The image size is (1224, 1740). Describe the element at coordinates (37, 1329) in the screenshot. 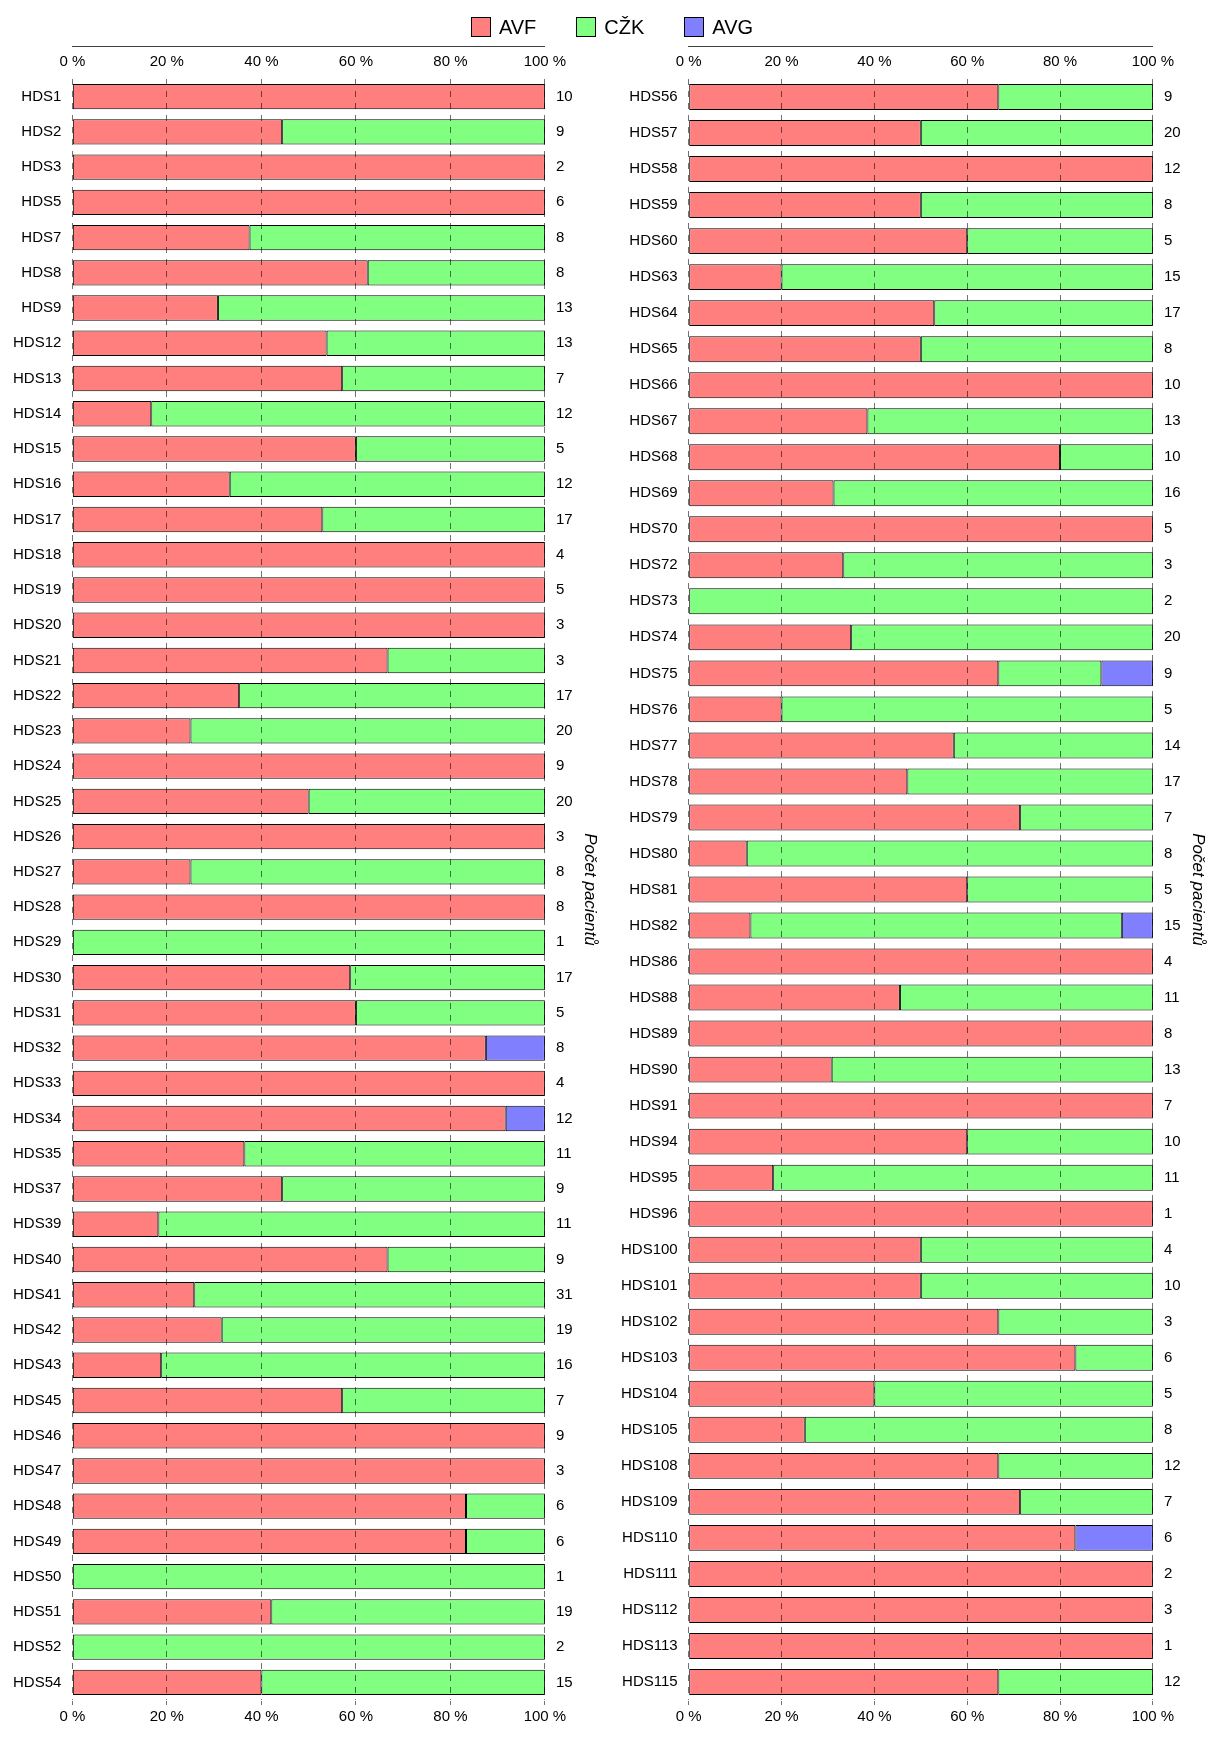

I see `y-tick-label: HDS42` at that location.